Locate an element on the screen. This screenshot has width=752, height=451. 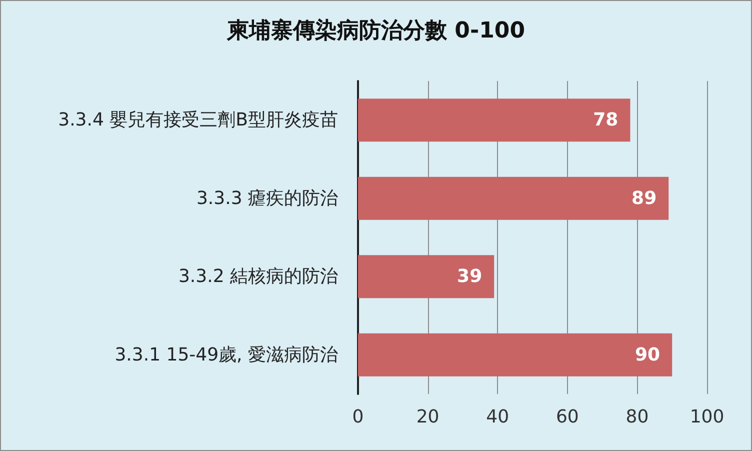
data-label: 89 is located at coordinates (644, 198).